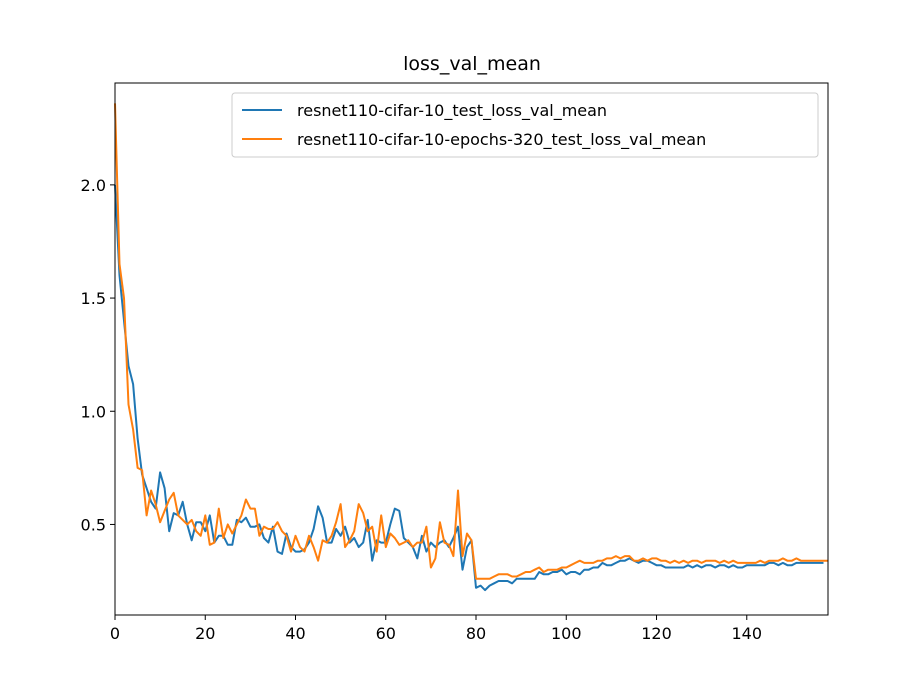  What do you see at coordinates (472, 64) in the screenshot?
I see `chart-title: loss_val_mean` at bounding box center [472, 64].